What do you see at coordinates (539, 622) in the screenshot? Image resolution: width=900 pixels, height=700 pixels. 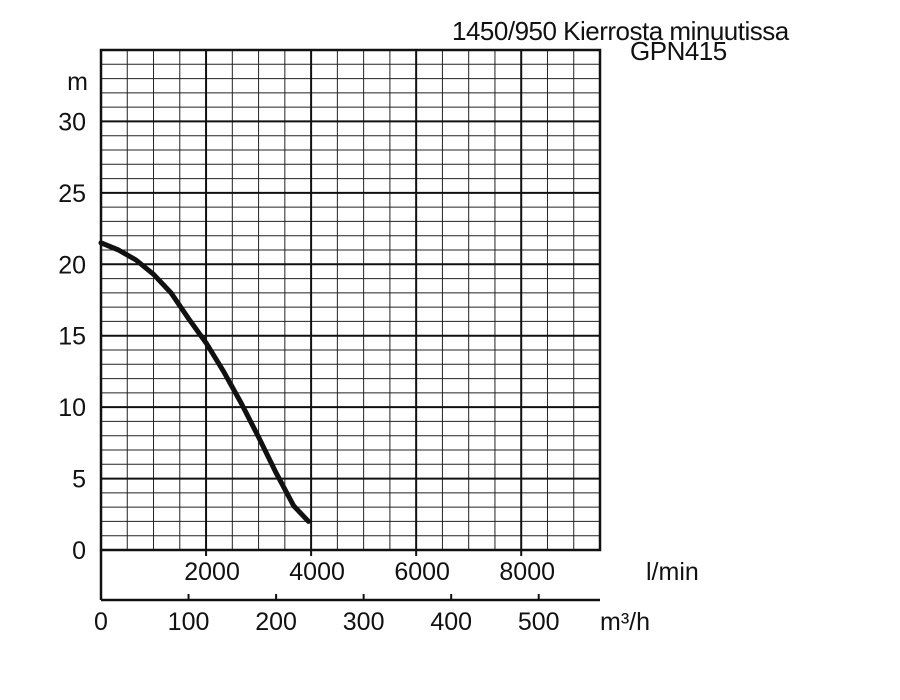 I see `x-tick-label-m3h: 500` at bounding box center [539, 622].